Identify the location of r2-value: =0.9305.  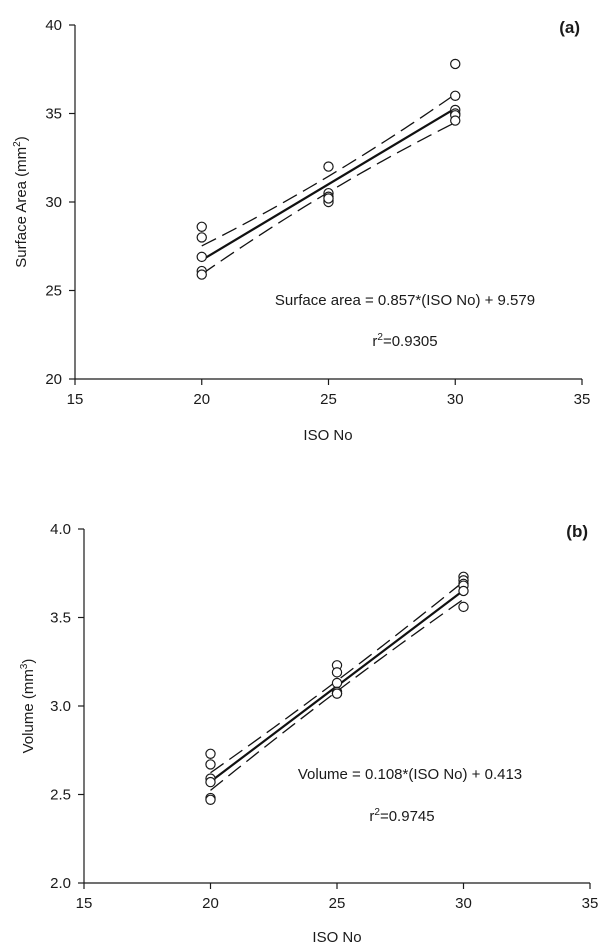
(410, 341).